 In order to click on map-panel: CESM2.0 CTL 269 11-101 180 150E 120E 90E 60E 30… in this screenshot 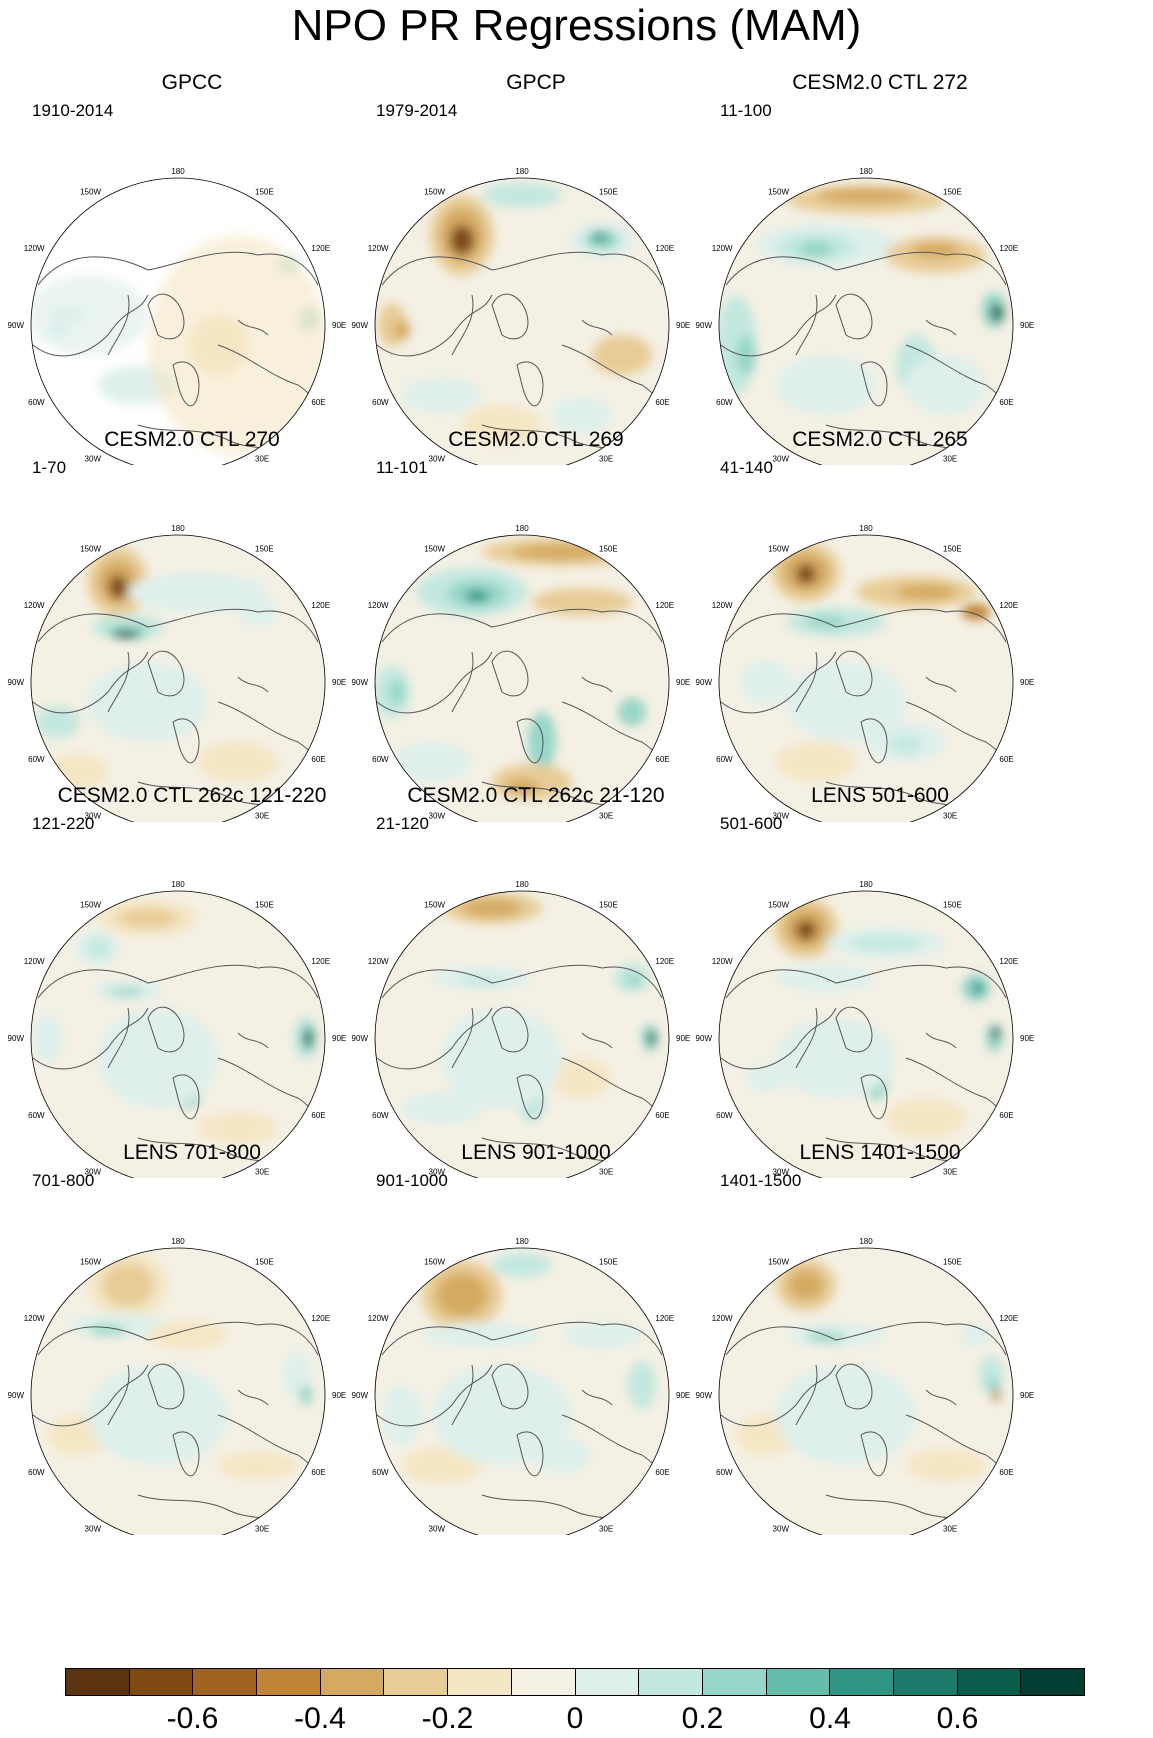, I will do `click(536, 624)`.